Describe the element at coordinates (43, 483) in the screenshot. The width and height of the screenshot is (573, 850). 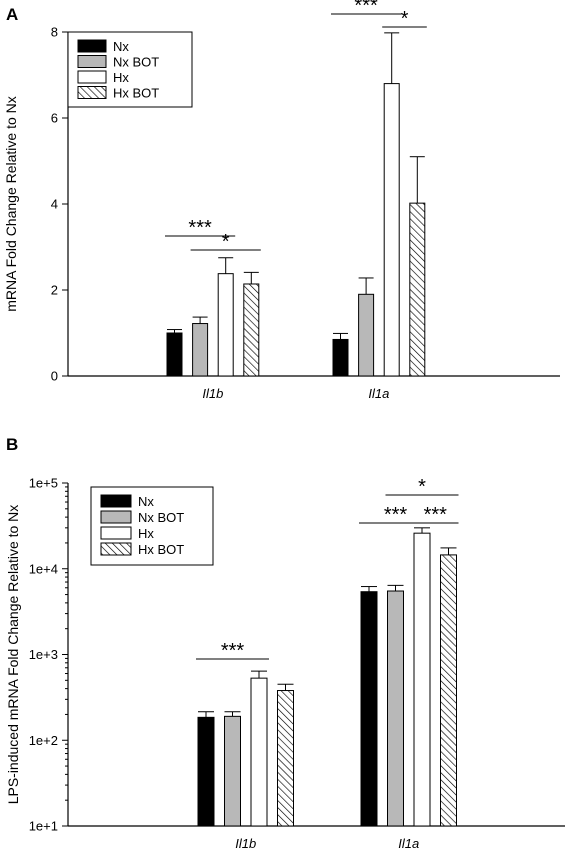
I see `y-tick-label: 1e+5` at that location.